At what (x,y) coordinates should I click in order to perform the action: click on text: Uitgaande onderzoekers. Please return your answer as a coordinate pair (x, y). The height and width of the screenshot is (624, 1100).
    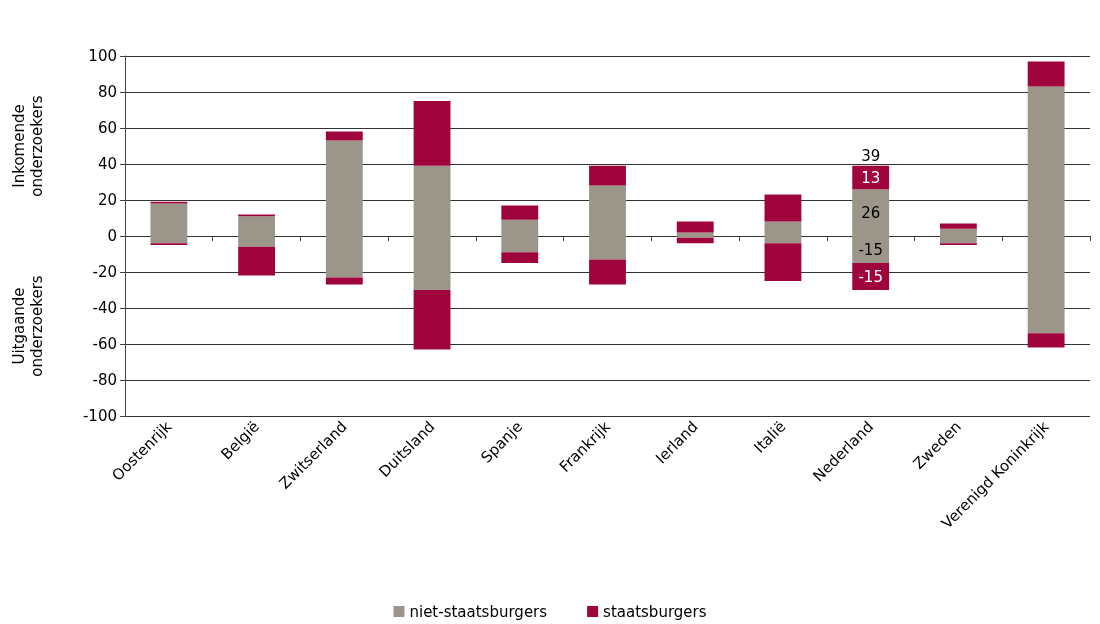
    Looking at the image, I should click on (28, 326).